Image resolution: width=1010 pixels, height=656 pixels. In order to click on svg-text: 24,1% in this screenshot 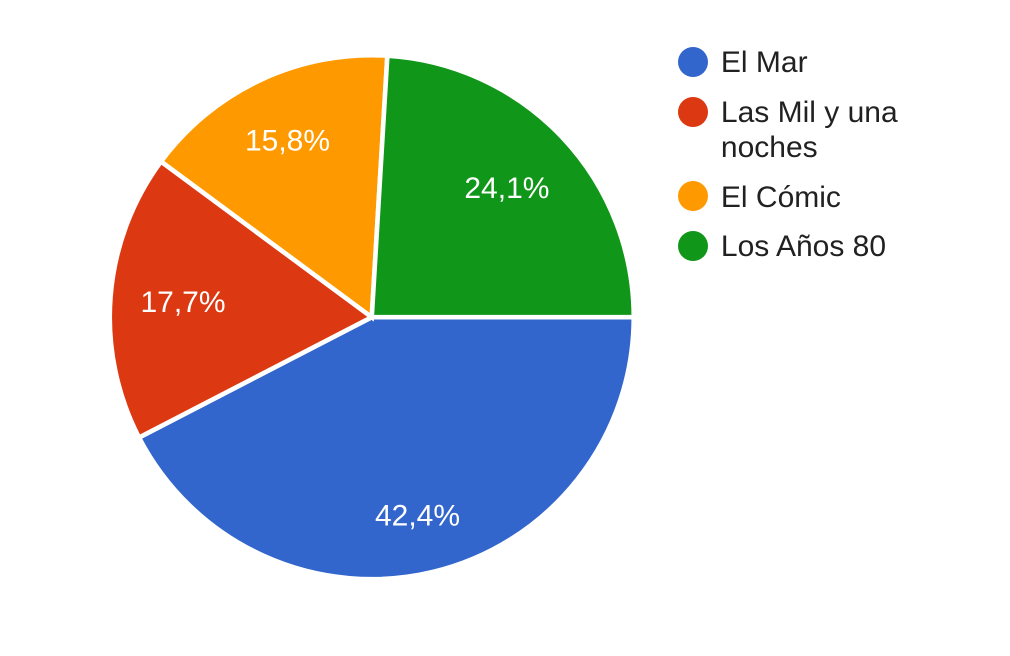, I will do `click(506, 188)`.